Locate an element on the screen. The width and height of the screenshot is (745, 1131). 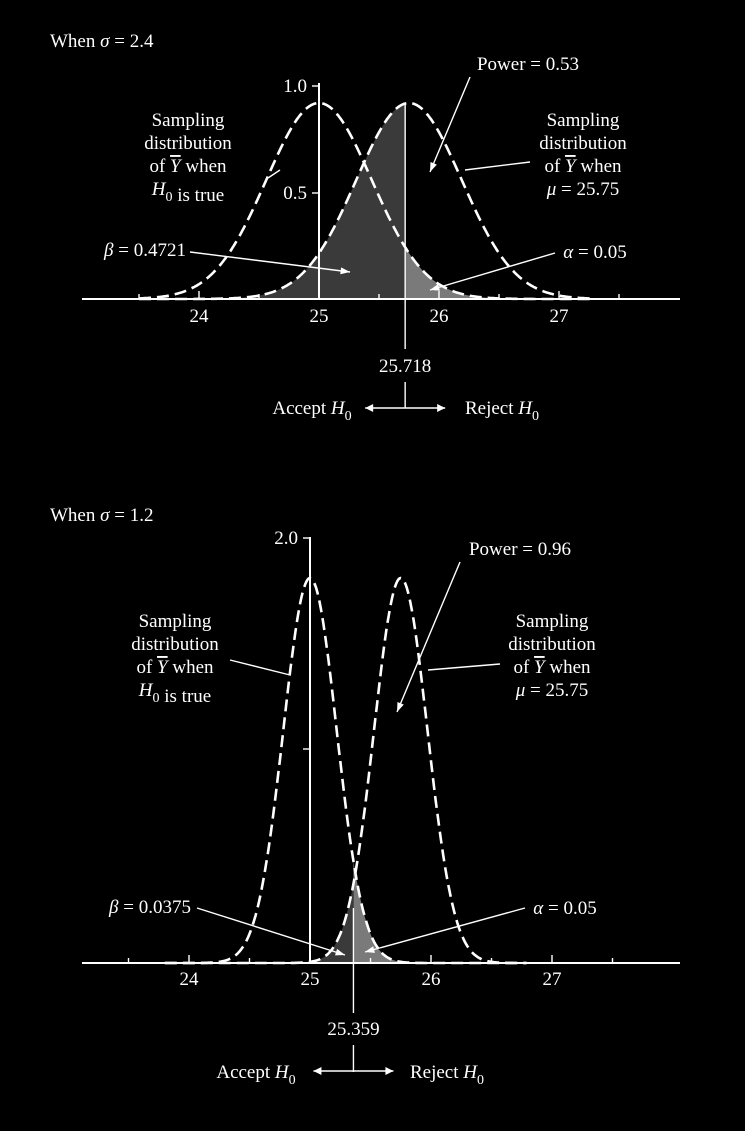
beta-label: β = 0.4721 is located at coordinates (144, 250).